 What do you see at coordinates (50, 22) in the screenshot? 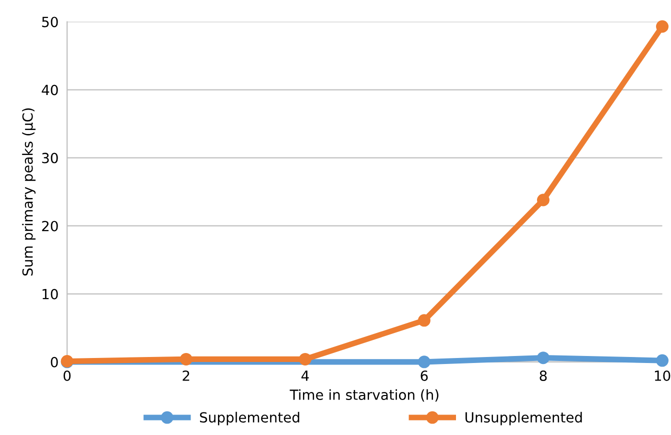
I see `y-tick-label: 50` at bounding box center [50, 22].